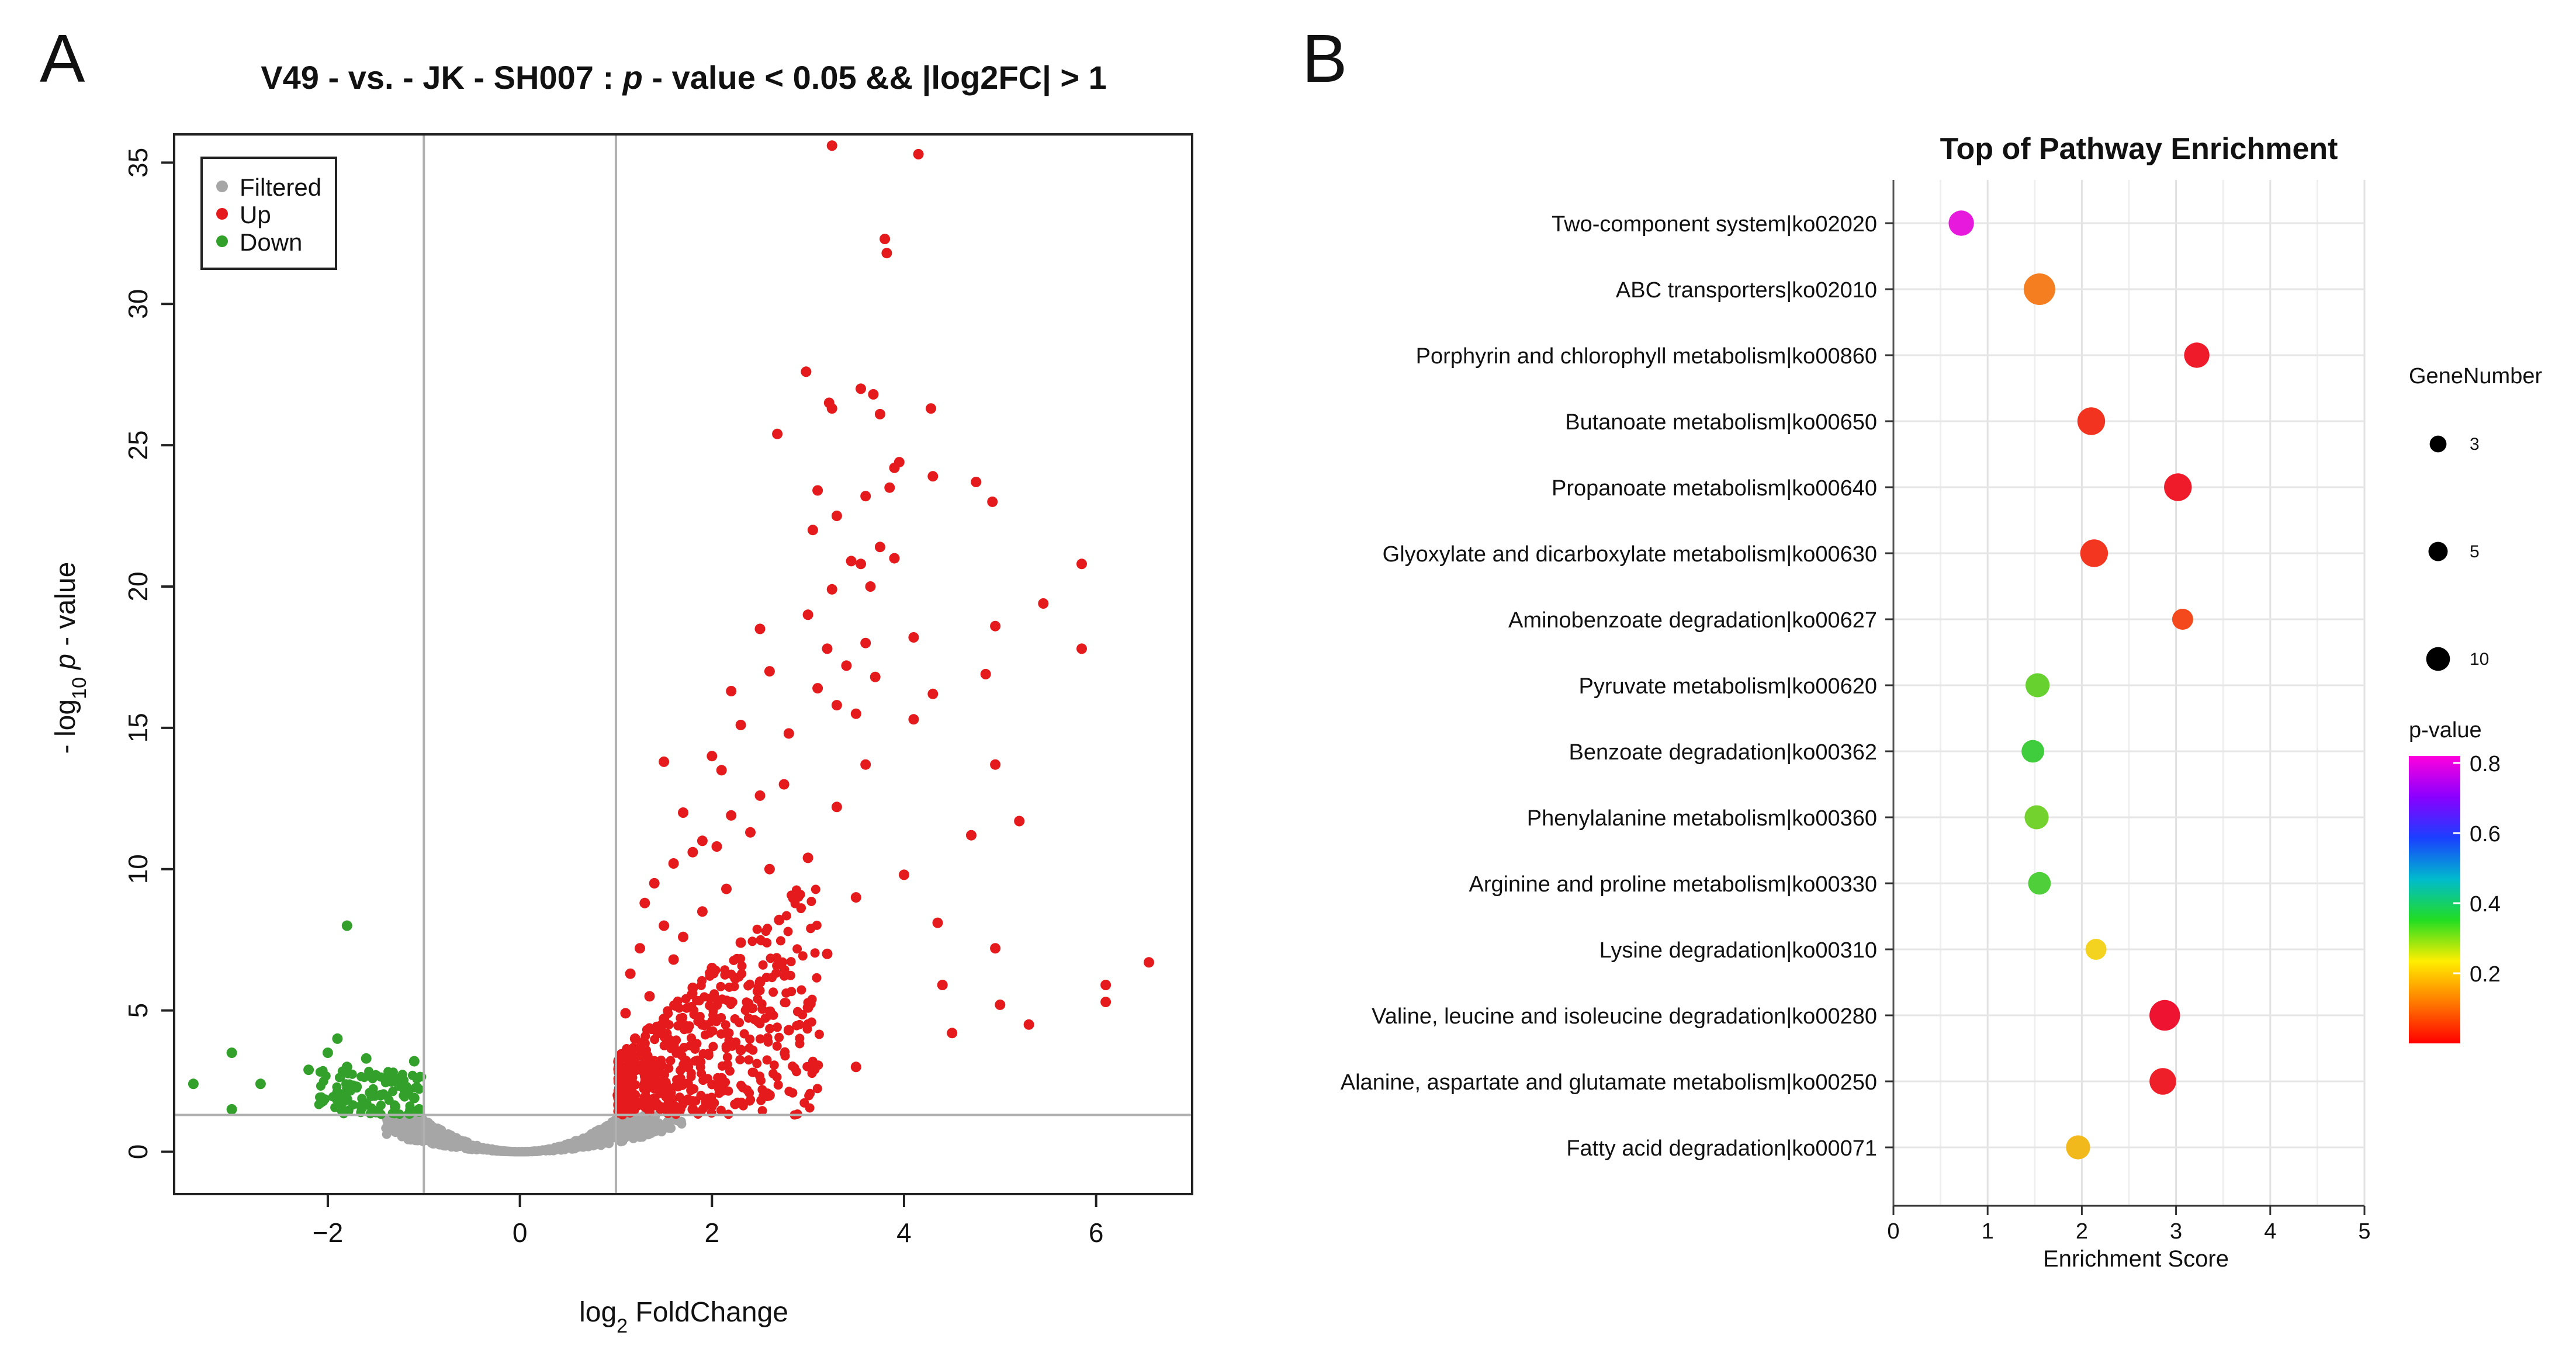 The image size is (2576, 1346). Describe the element at coordinates (328, 1232) in the screenshot. I see `volcano-x-tick-label: −2` at that location.